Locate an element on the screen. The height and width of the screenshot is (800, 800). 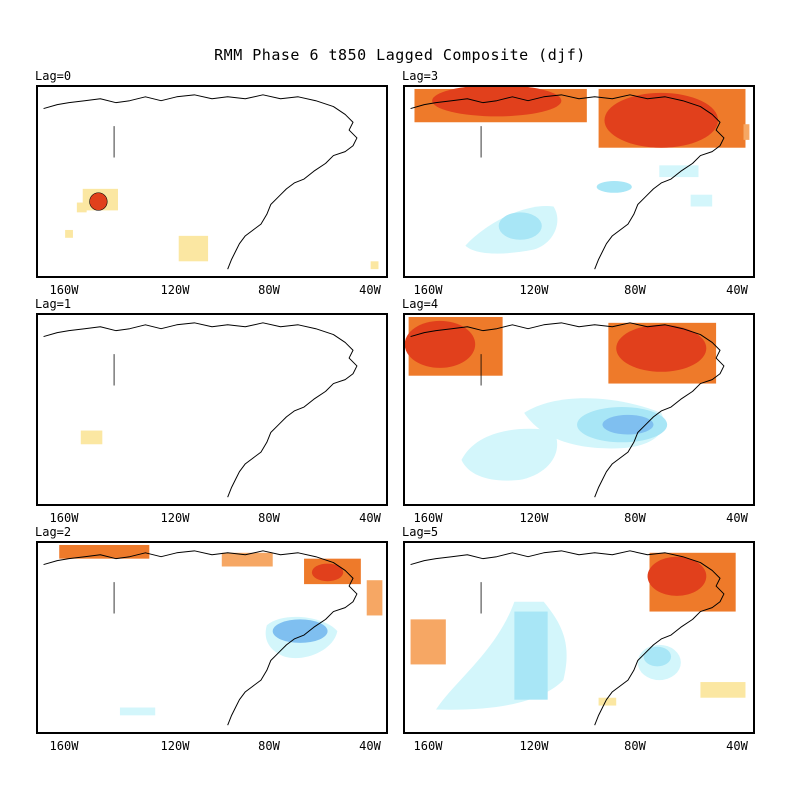
panel-label: Lag=0 is located at coordinates (53, 76).